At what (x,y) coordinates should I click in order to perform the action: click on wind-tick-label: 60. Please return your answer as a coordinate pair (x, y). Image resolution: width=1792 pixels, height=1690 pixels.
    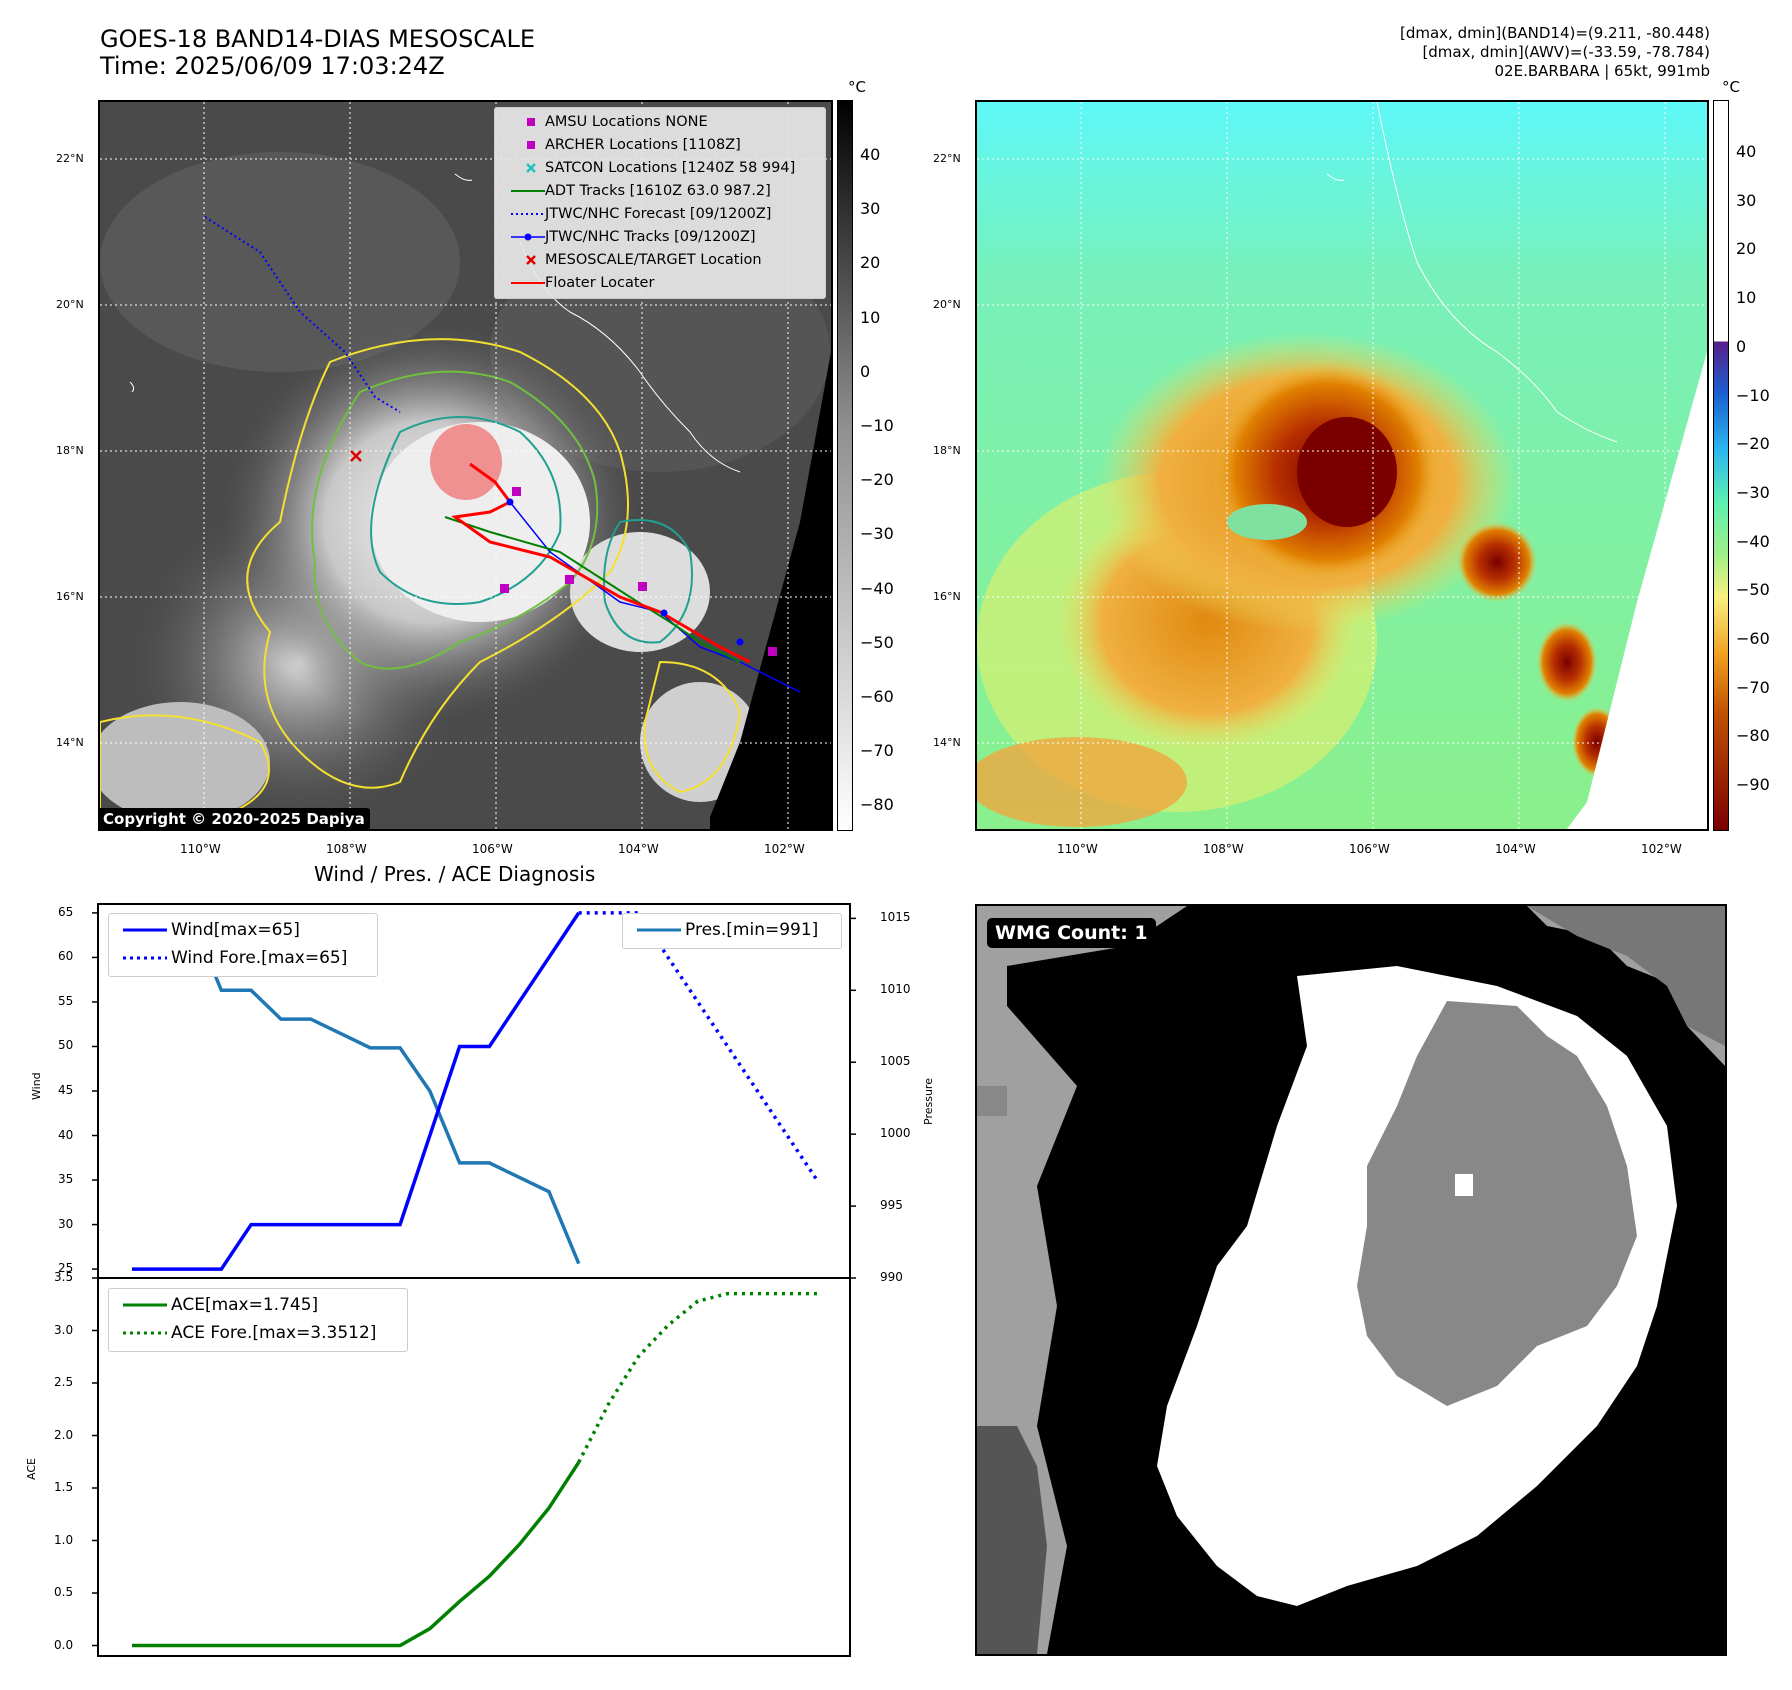
    Looking at the image, I should click on (66, 956).